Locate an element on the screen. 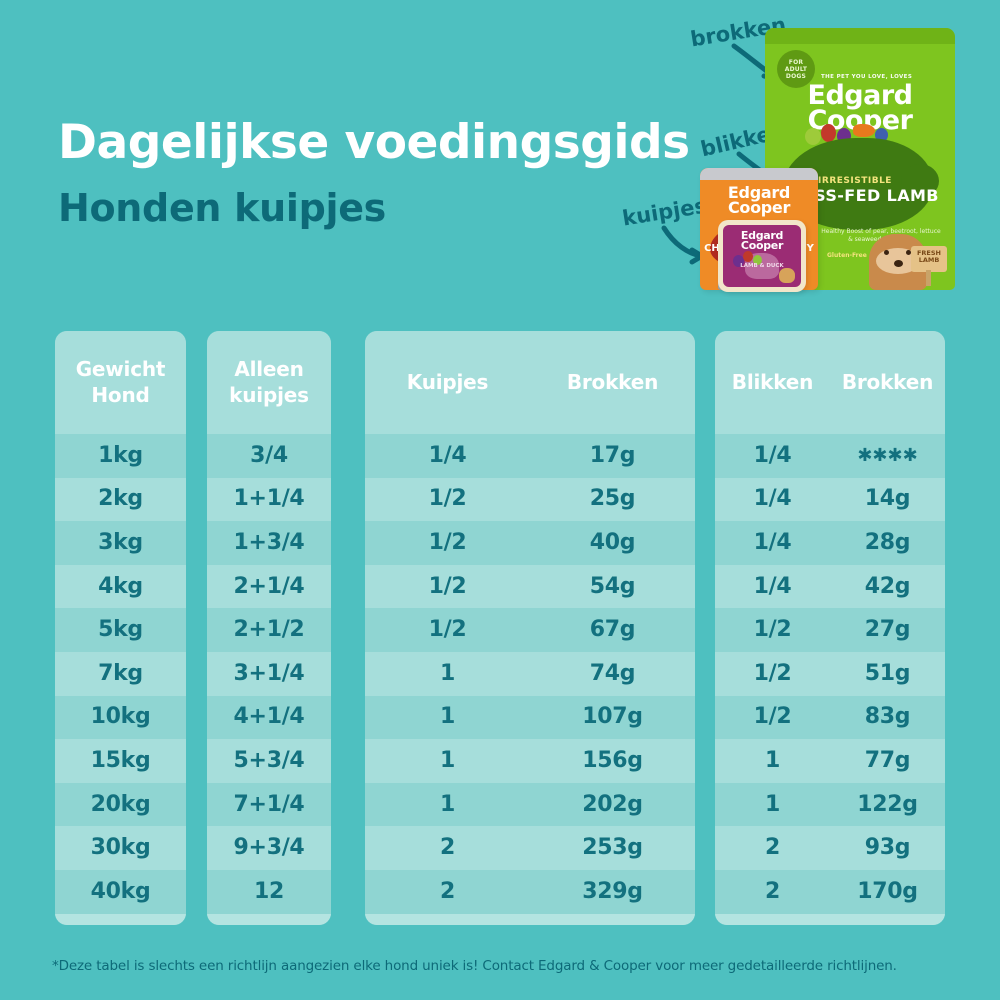 This screenshot has width=1000, height=1000. cell-gewicht: 2kg is located at coordinates (120, 499).